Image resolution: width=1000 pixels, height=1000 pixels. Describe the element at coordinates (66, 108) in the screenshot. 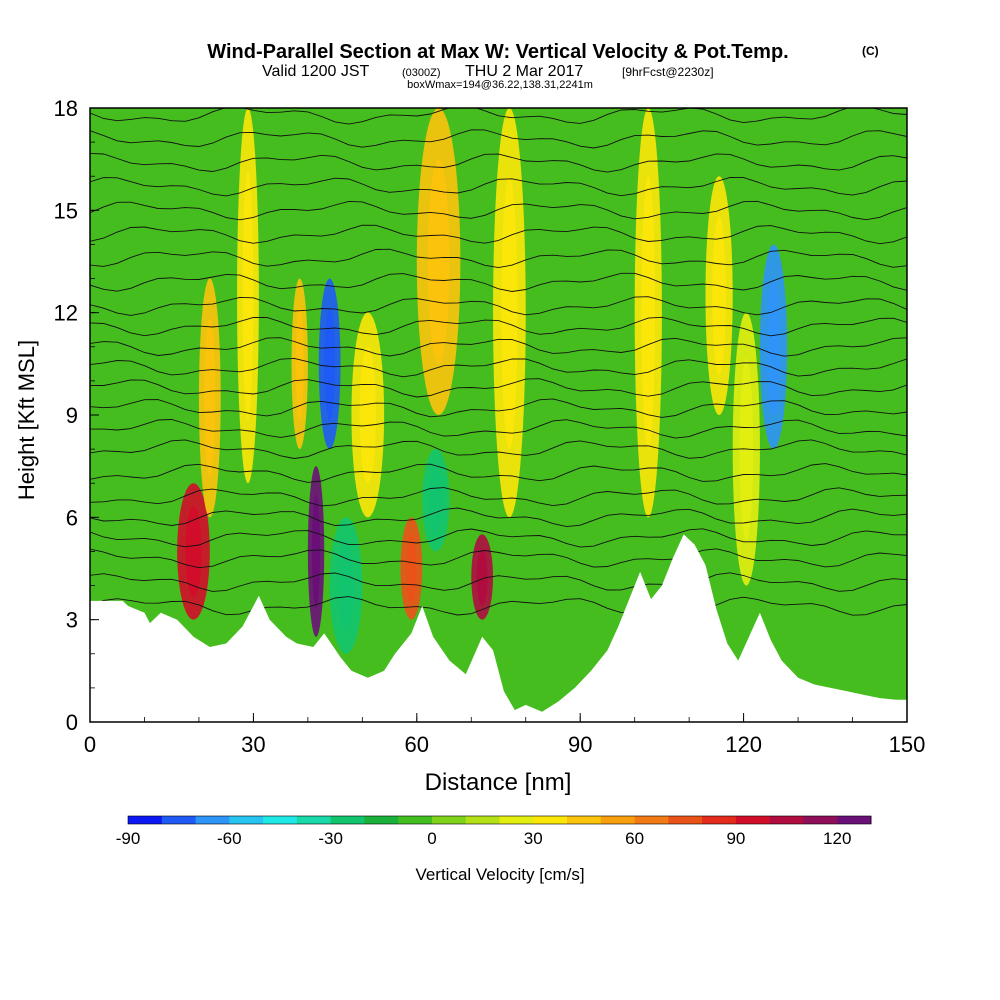

I see `y-tick-label: 18` at that location.